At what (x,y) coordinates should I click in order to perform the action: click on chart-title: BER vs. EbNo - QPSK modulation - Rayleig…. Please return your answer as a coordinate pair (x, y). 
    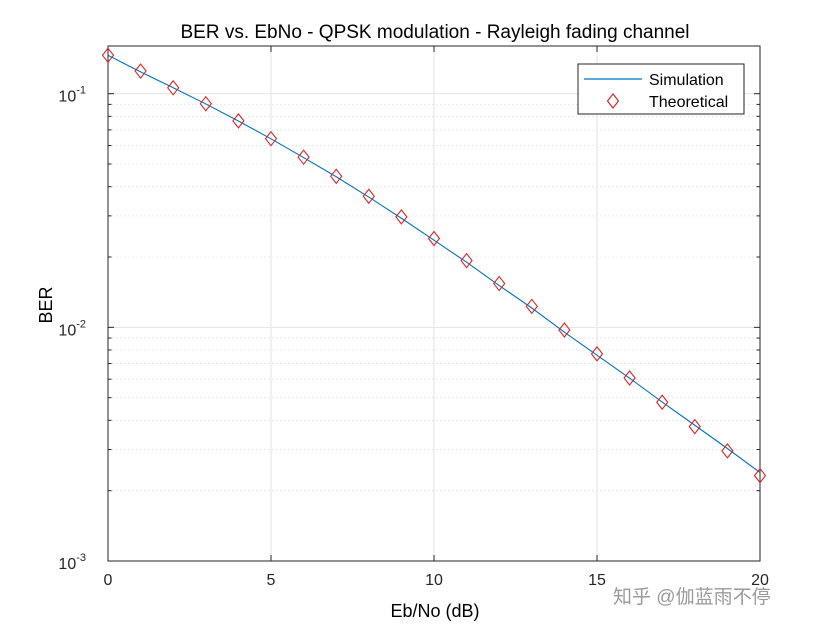
    Looking at the image, I should click on (434, 32).